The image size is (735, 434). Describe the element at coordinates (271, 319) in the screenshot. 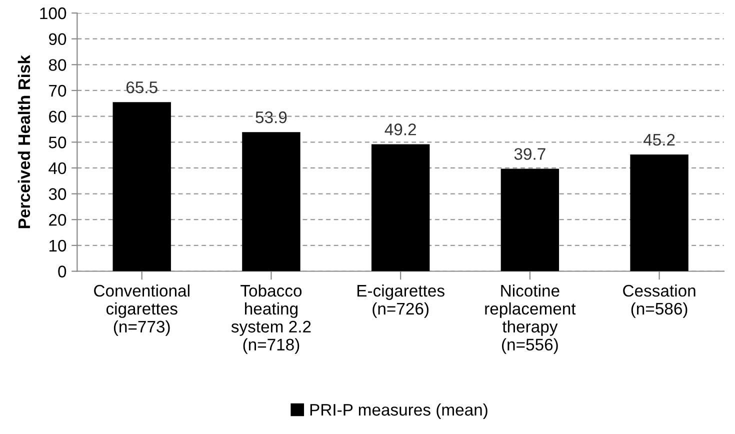

I see `x-tick-label: Tobacco heating system 2.2 (n=718)` at that location.